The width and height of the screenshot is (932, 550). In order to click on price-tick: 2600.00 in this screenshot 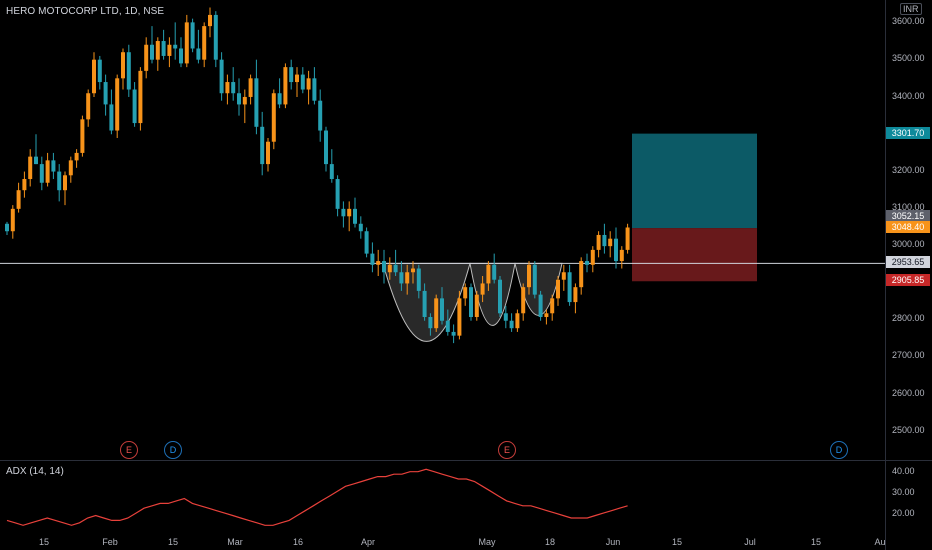, I will do `click(908, 393)`.